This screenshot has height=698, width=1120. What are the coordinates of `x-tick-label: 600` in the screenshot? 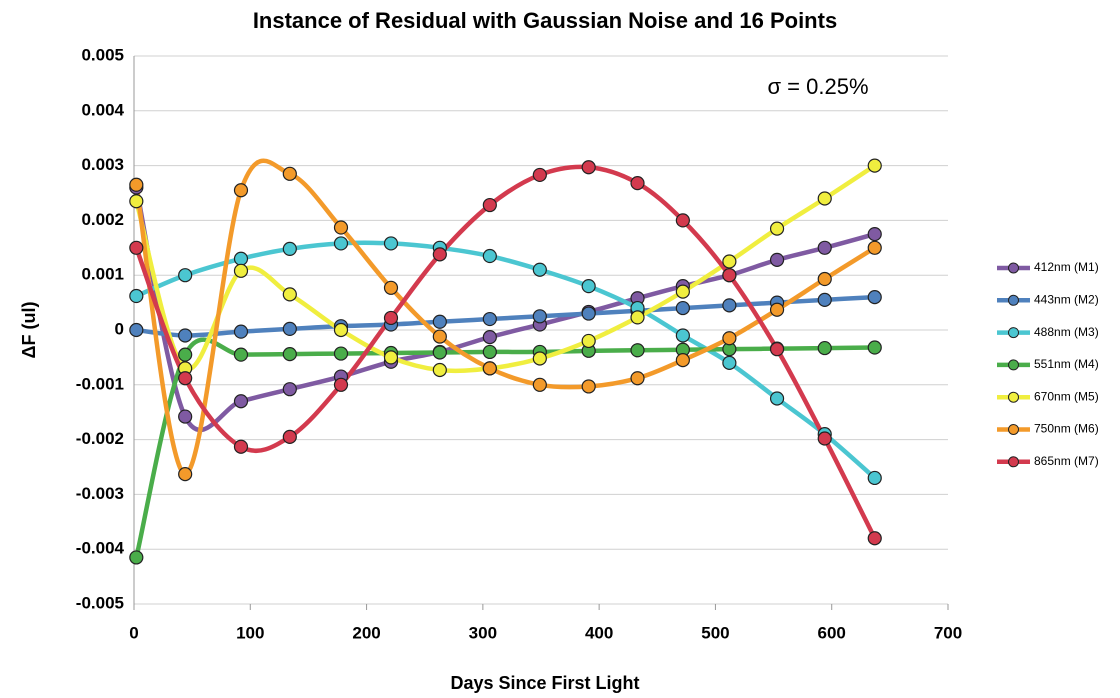 It's located at (832, 632).